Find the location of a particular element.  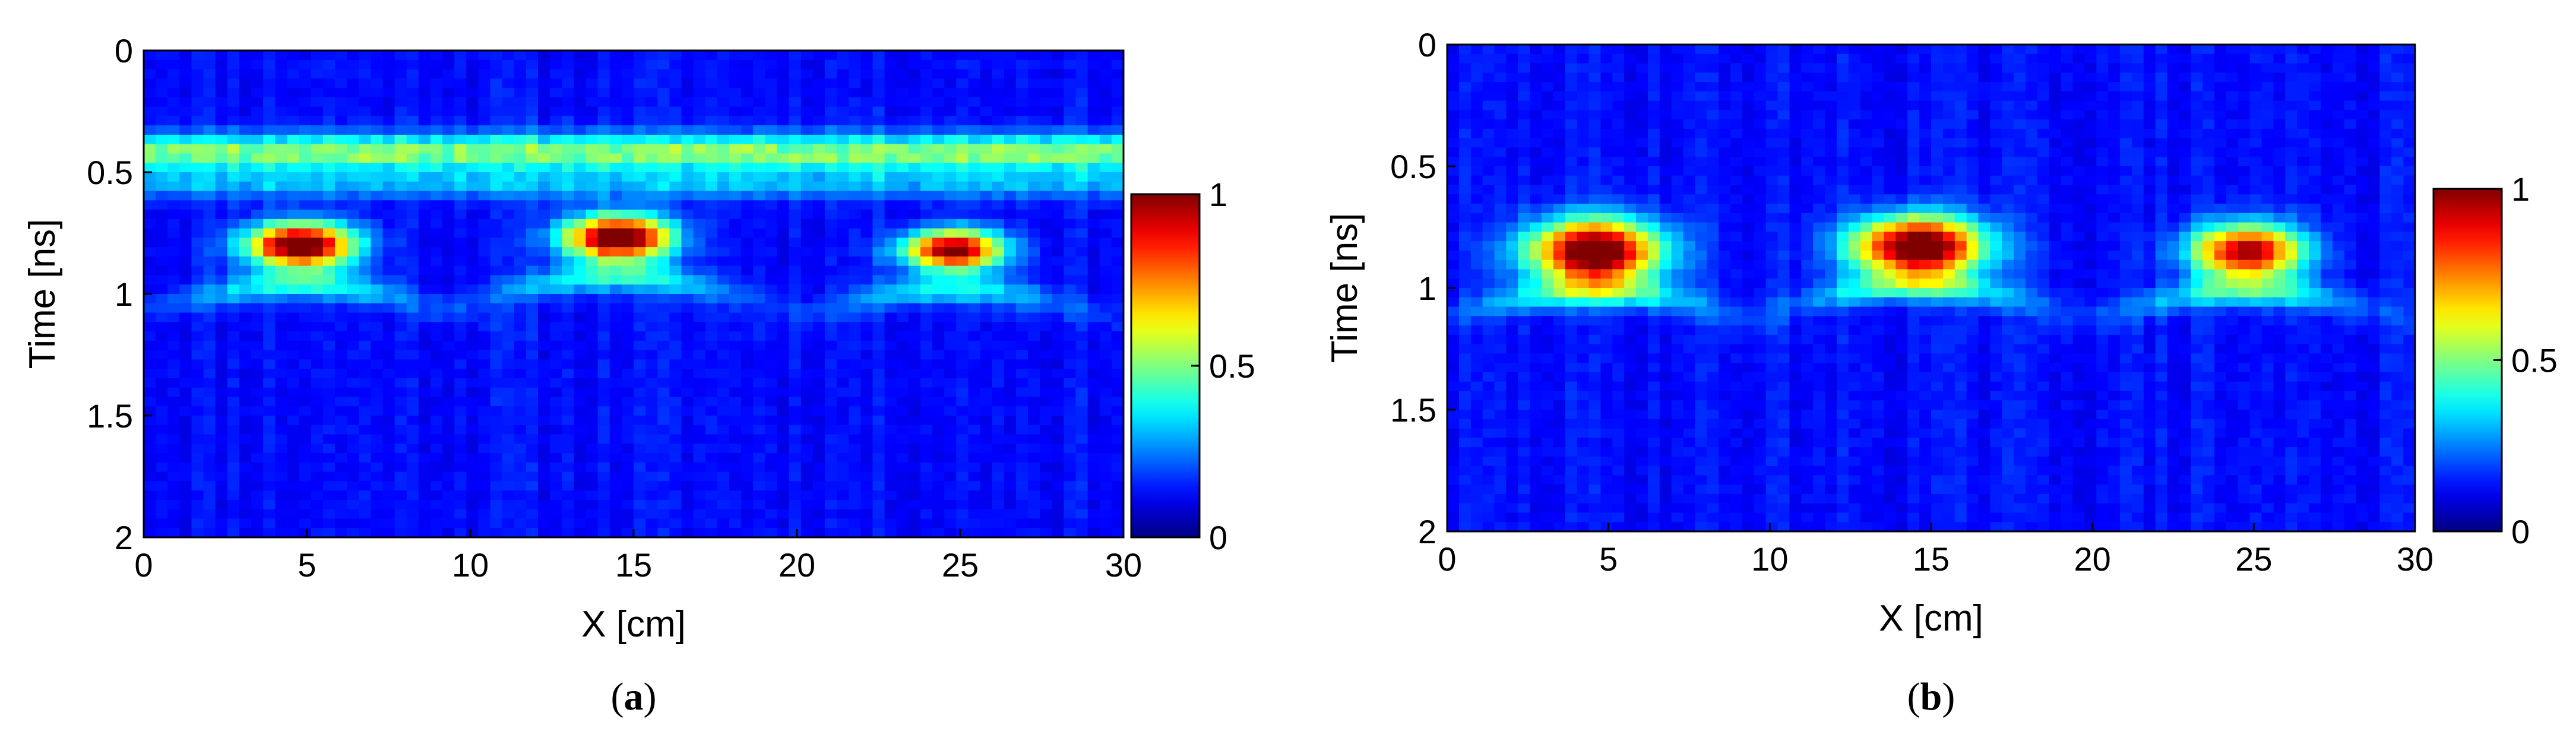

colorbar-gradient is located at coordinates (1165, 366).